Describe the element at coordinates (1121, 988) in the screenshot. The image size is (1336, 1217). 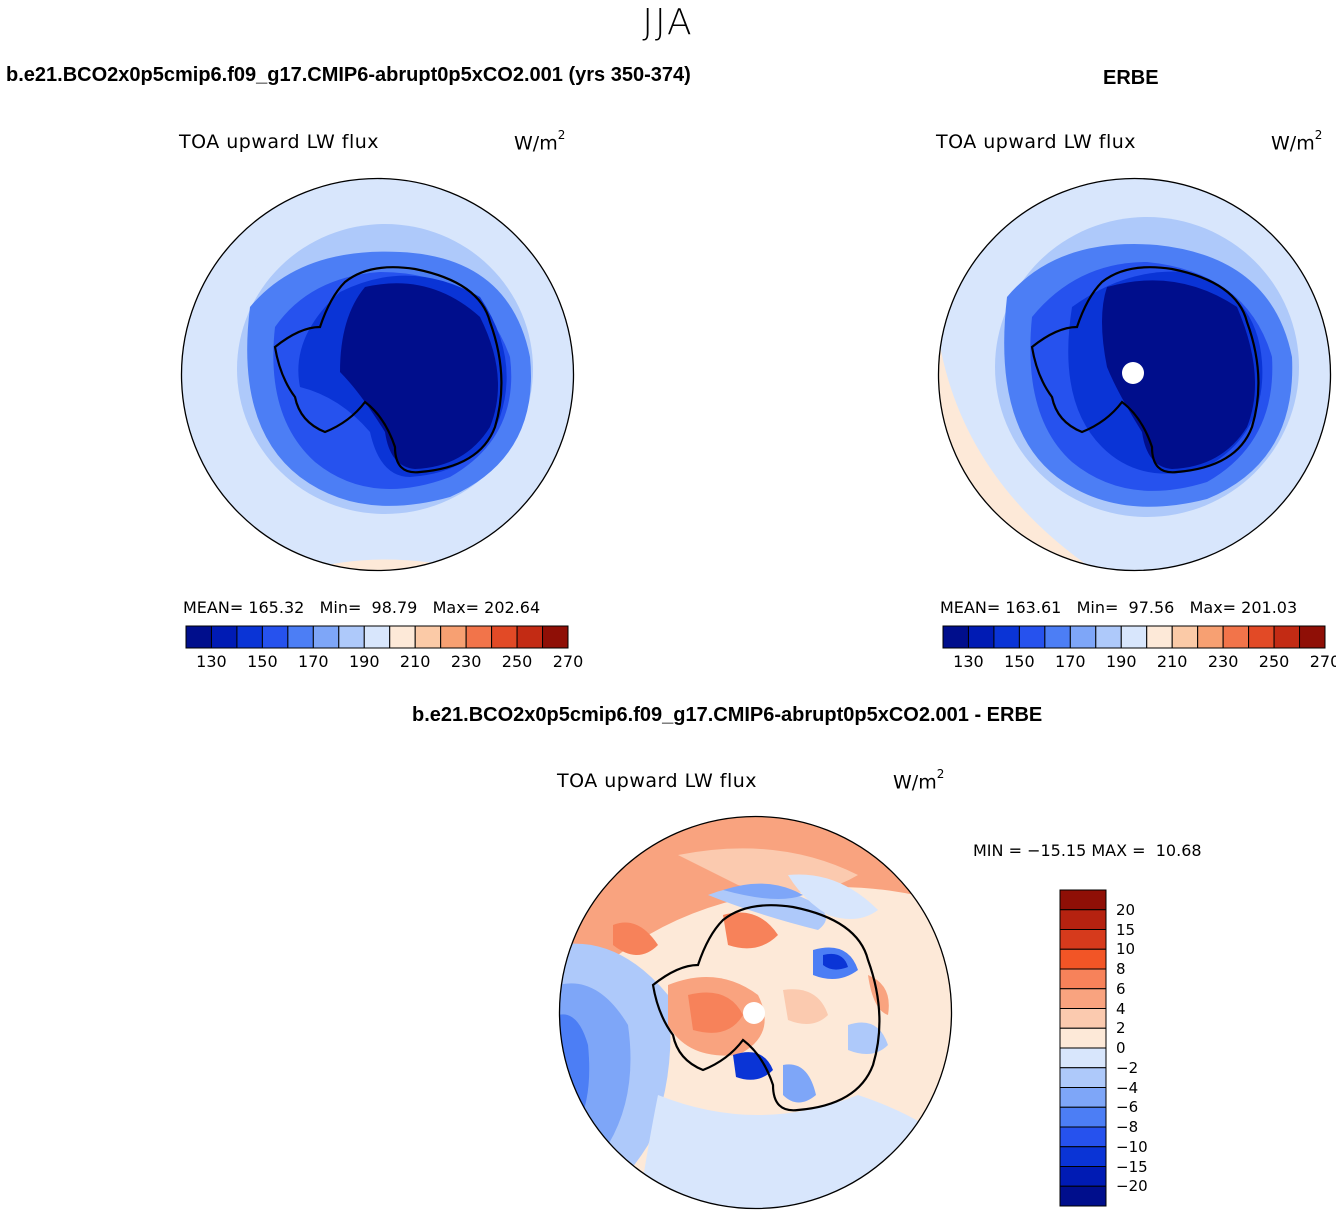
I see `diff-colorbar-tick-label: 6` at that location.